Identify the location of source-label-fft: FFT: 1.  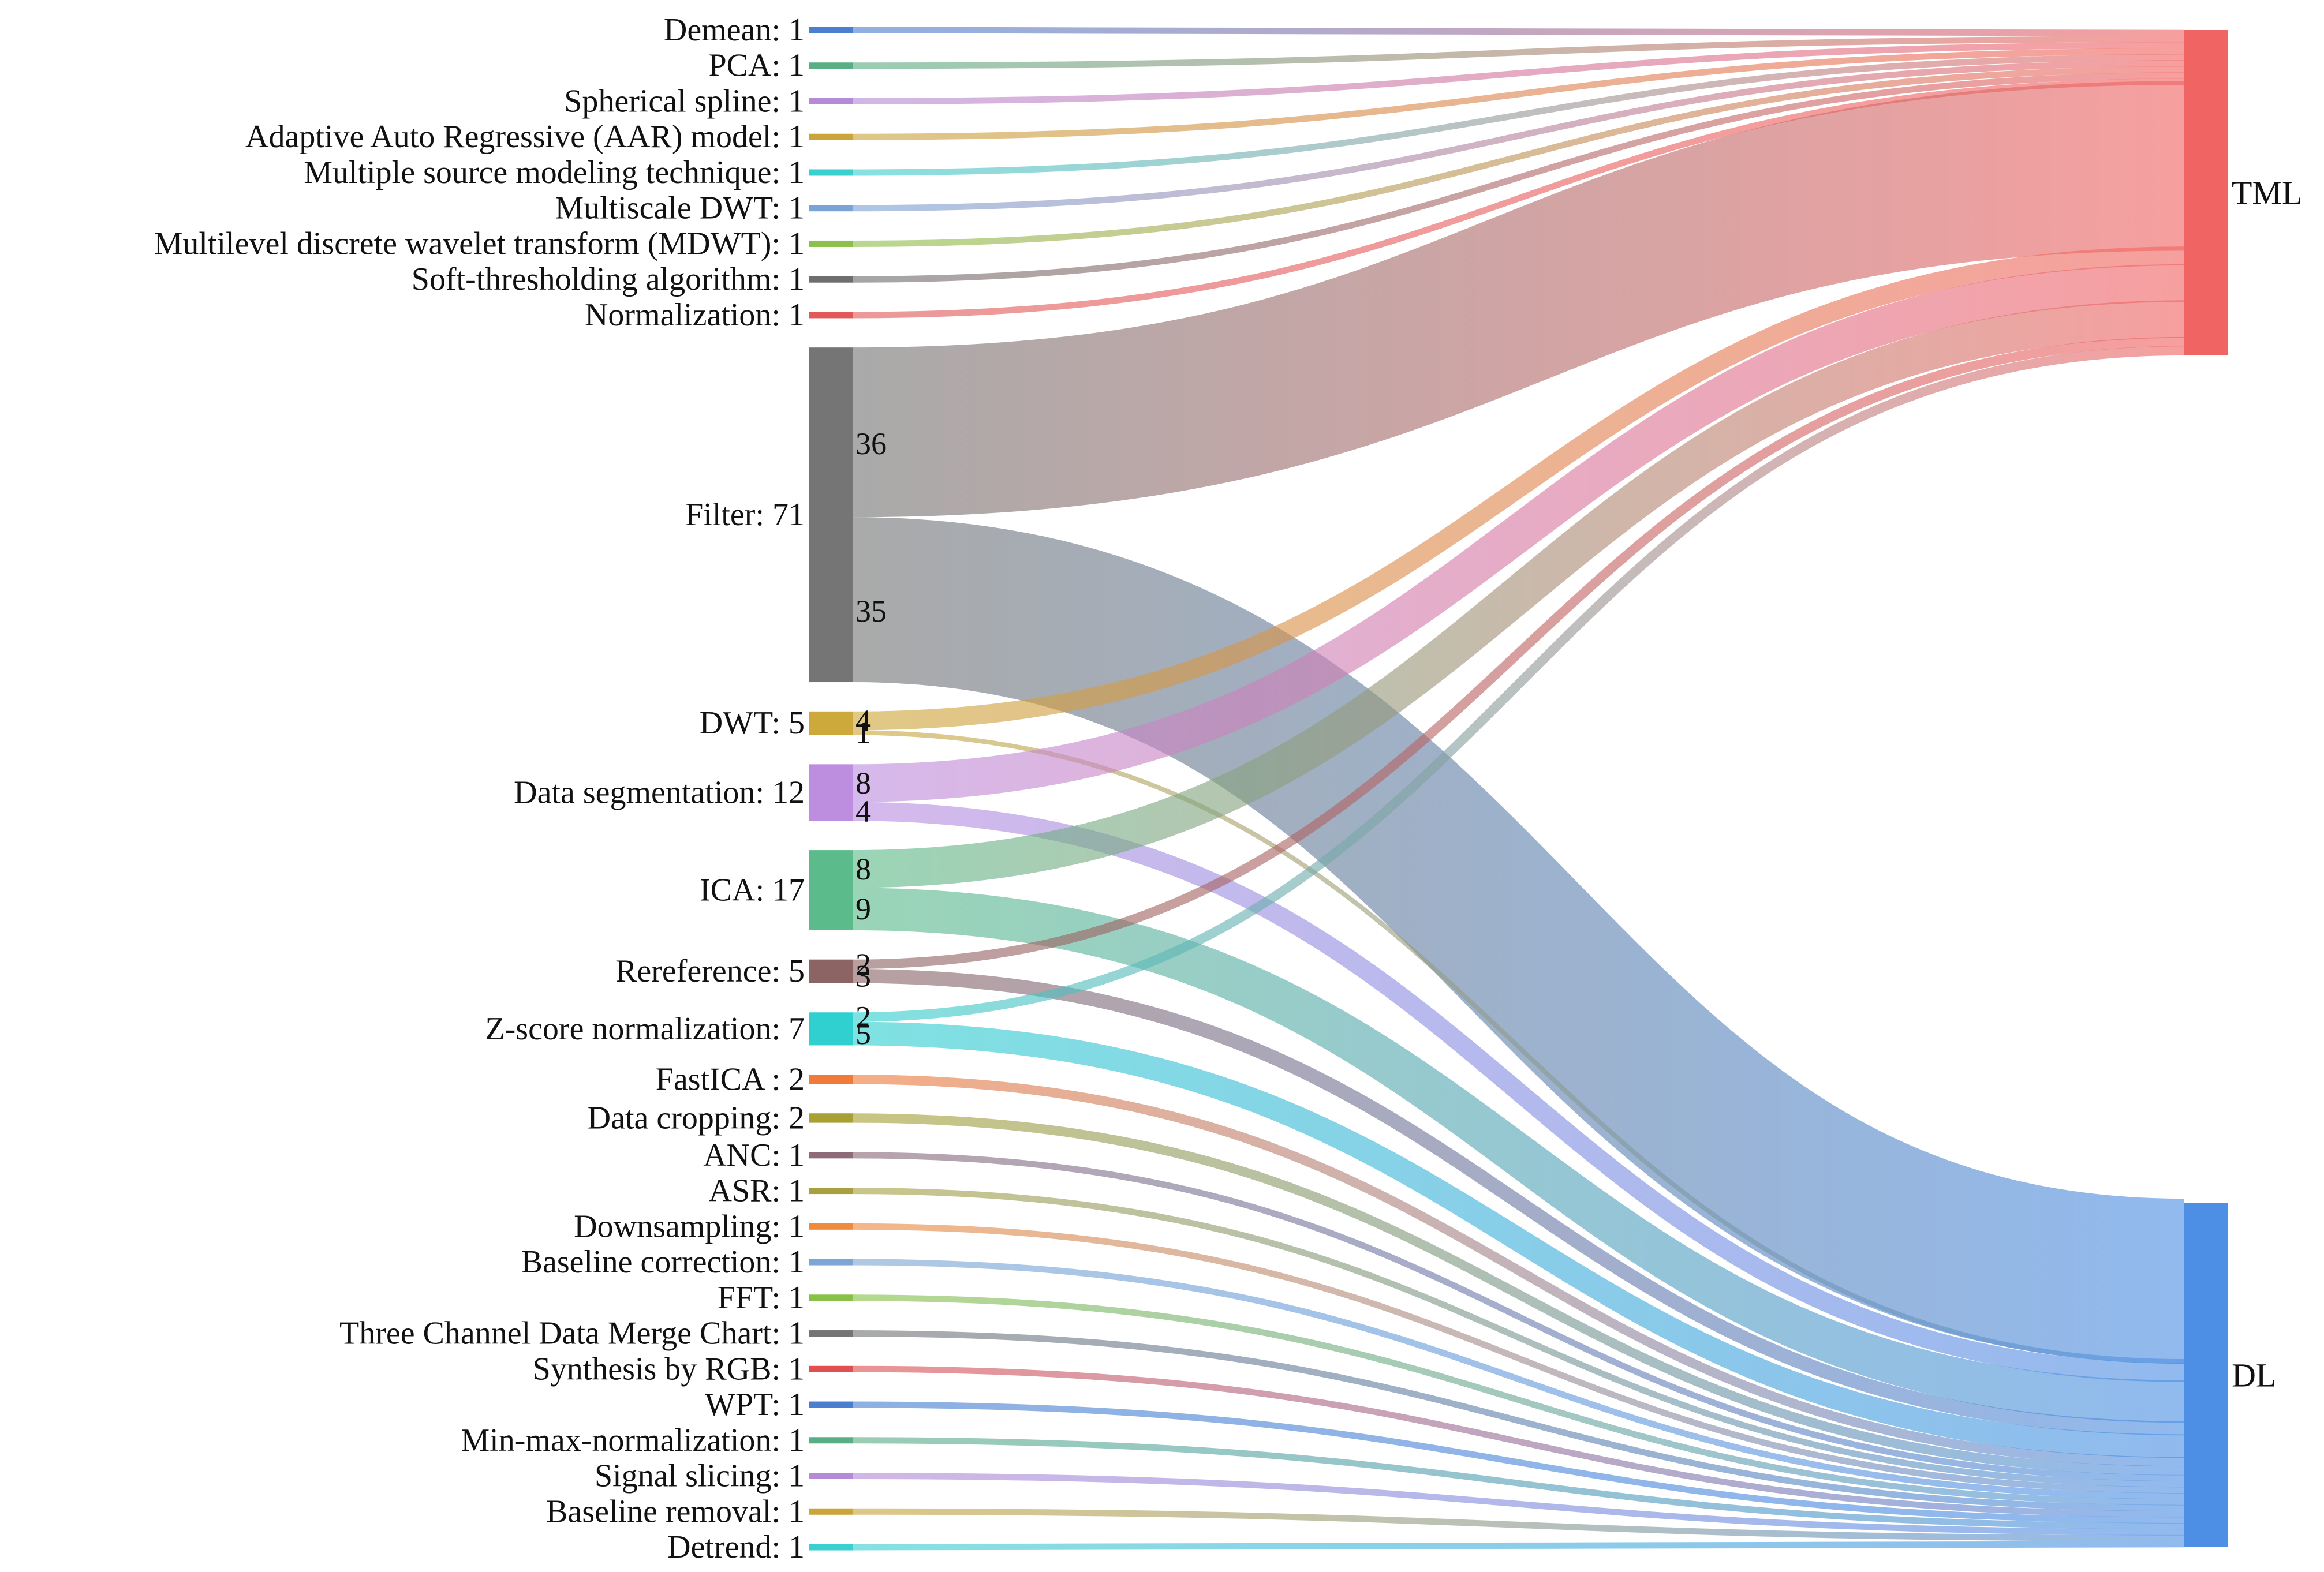
(761, 1298).